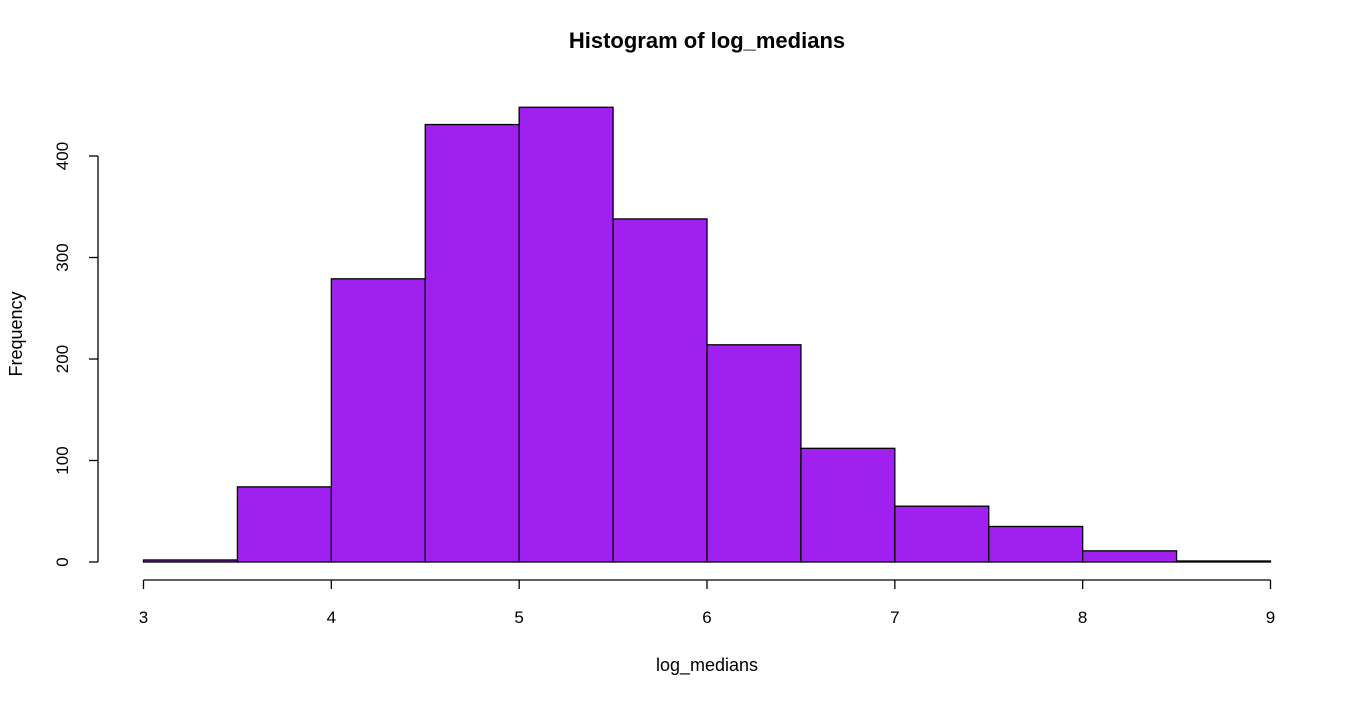  Describe the element at coordinates (1082, 617) in the screenshot. I see `x-tick-label: 8` at that location.